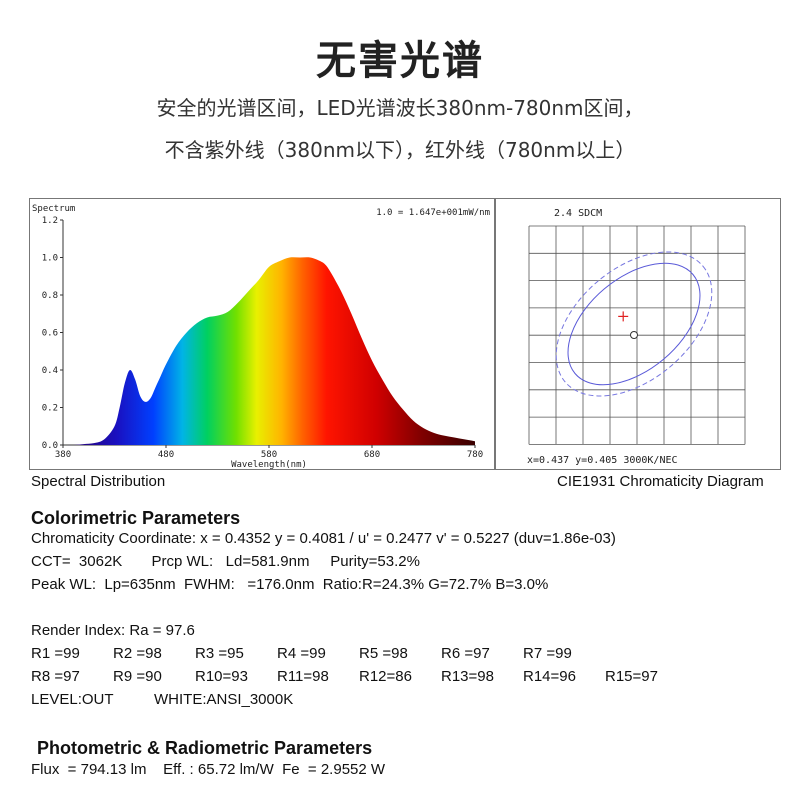 The image size is (800, 800). Describe the element at coordinates (50, 334) in the screenshot. I see `spectrum-y-tick-label: 0.6` at that location.